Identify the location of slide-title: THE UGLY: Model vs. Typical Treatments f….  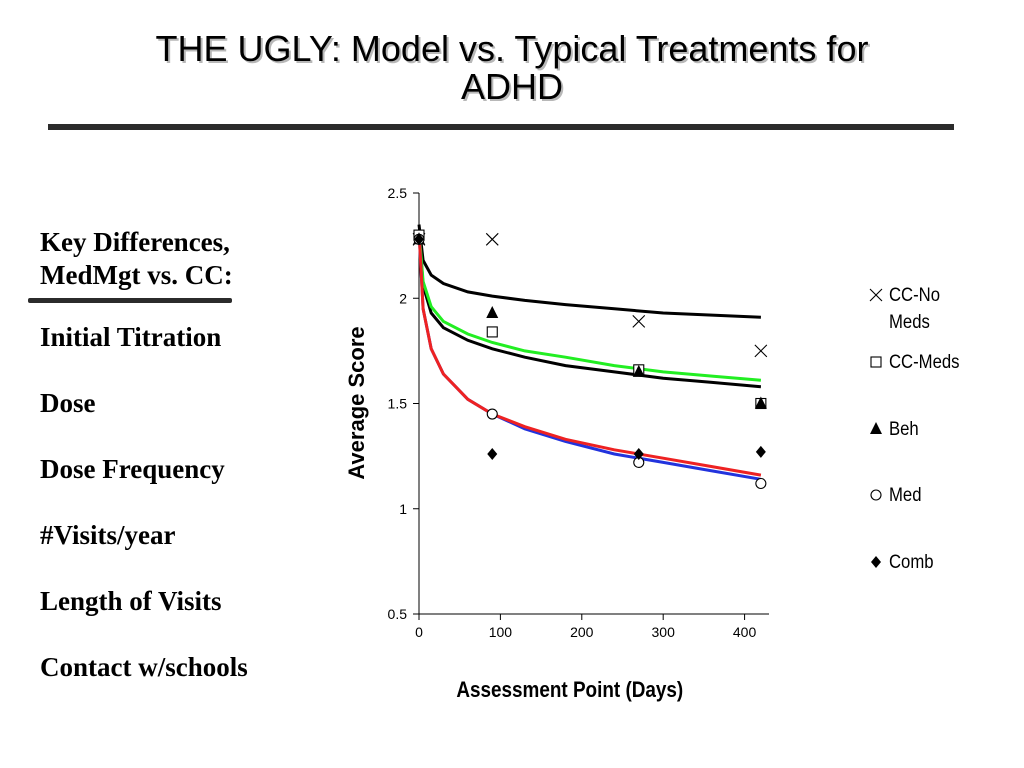
(512, 68).